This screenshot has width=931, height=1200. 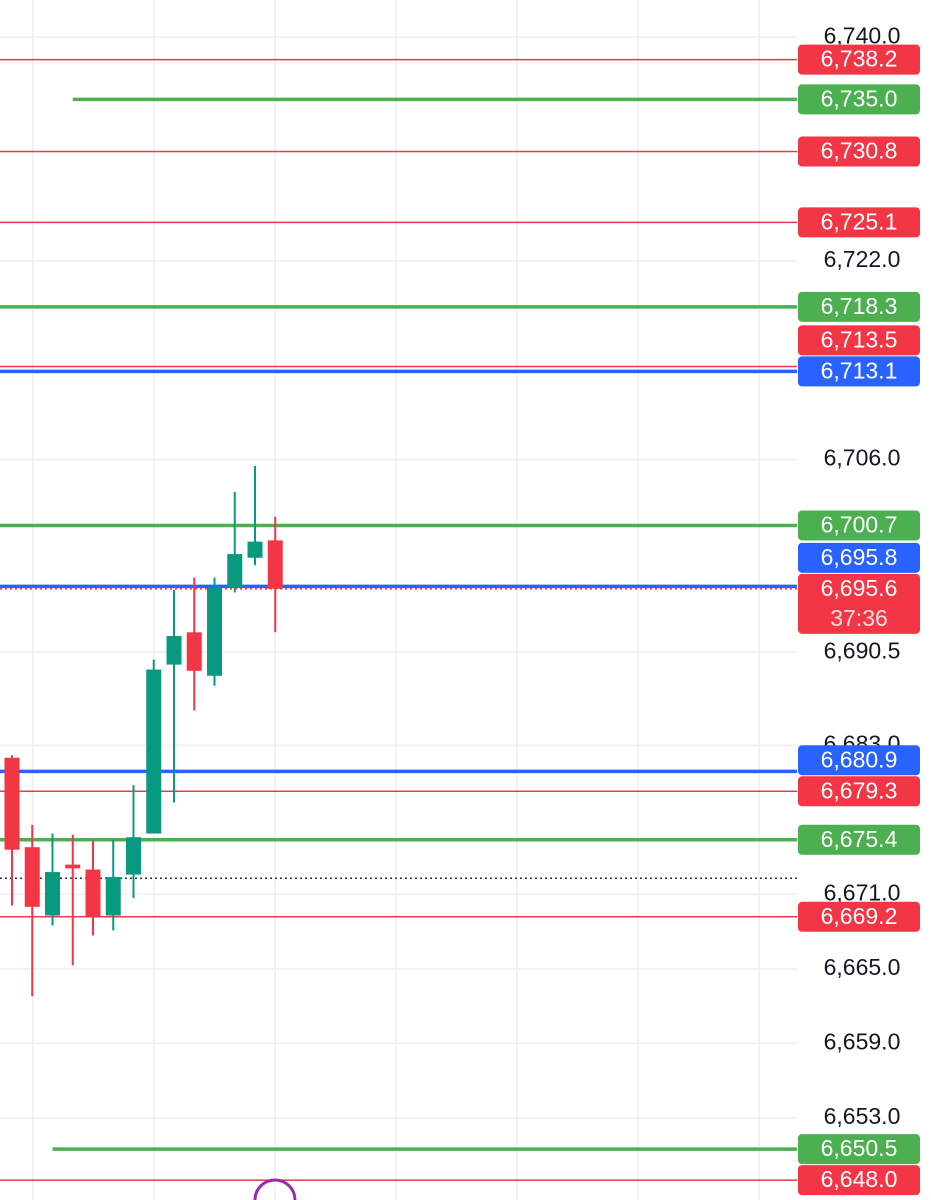 I want to click on y-tick-label: 6,740.0, so click(x=862, y=35).